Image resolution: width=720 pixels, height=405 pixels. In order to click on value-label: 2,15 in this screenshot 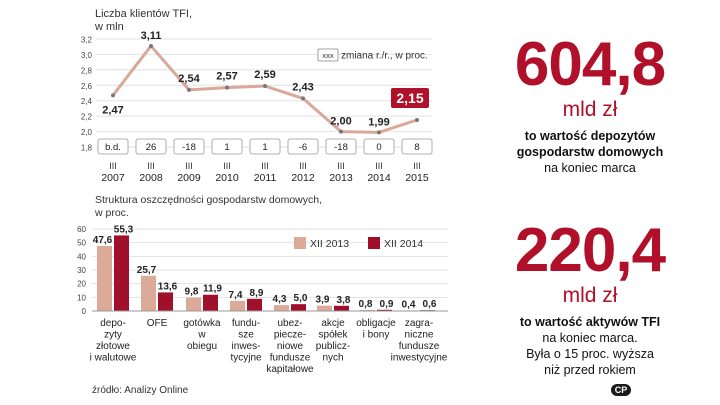, I will do `click(409, 98)`.